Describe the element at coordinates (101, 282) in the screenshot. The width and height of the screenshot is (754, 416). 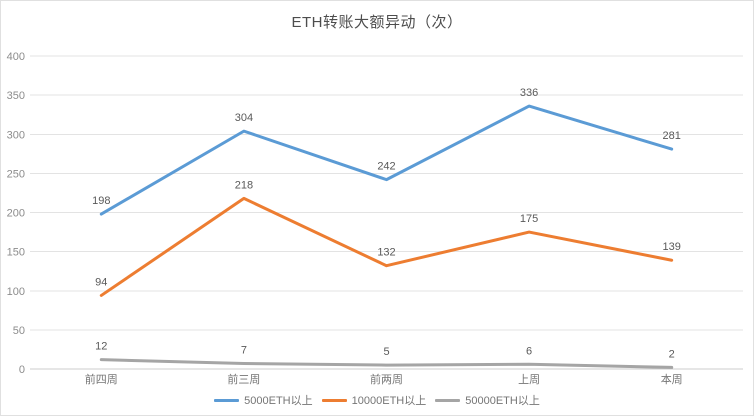
I see `data-label: 94` at that location.